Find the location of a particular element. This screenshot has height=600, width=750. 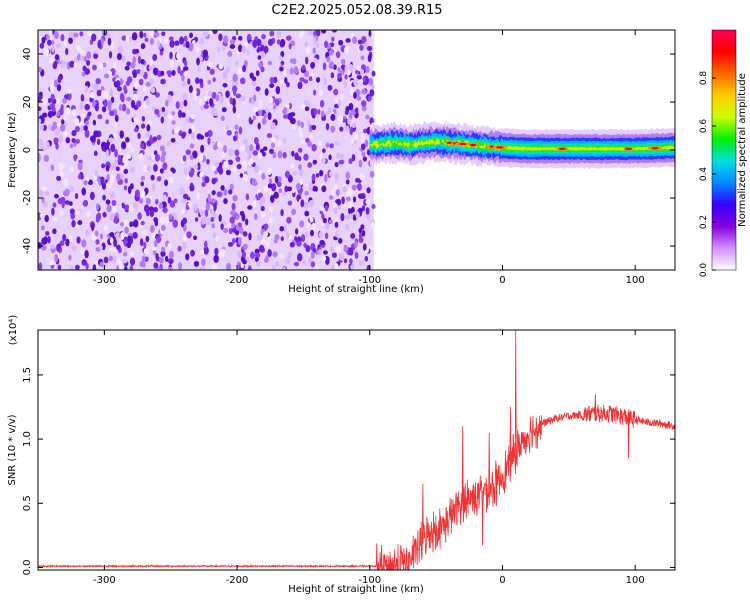

colorbar-label: Normalized spectral amplitude is located at coordinates (742, 150).